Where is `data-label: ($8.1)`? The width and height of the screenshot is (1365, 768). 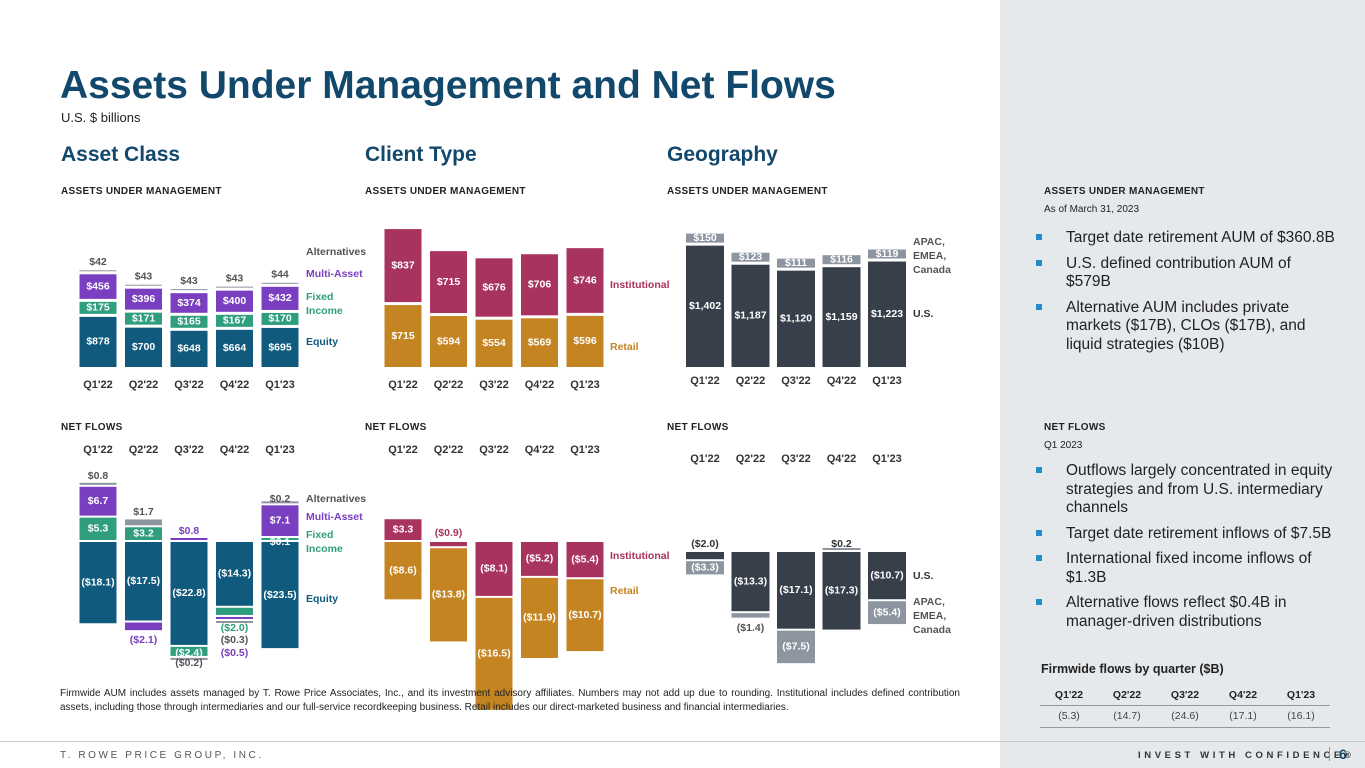 data-label: ($8.1) is located at coordinates (493, 569).